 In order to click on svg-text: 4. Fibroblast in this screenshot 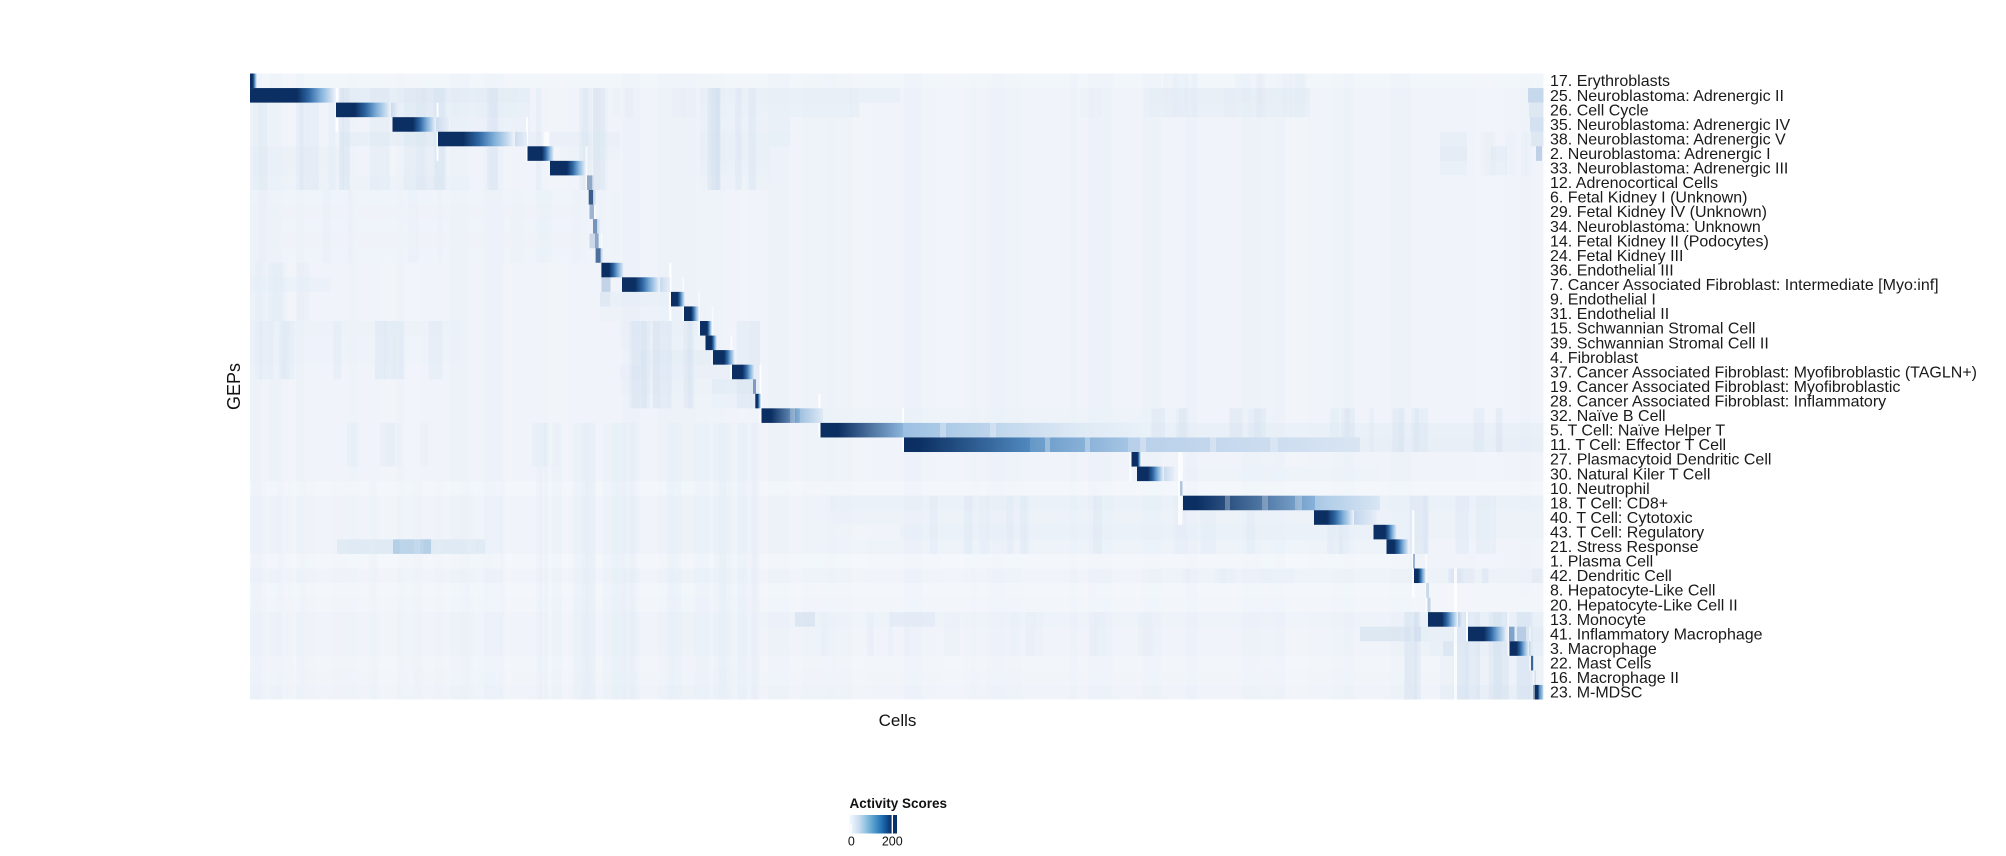, I will do `click(1594, 358)`.